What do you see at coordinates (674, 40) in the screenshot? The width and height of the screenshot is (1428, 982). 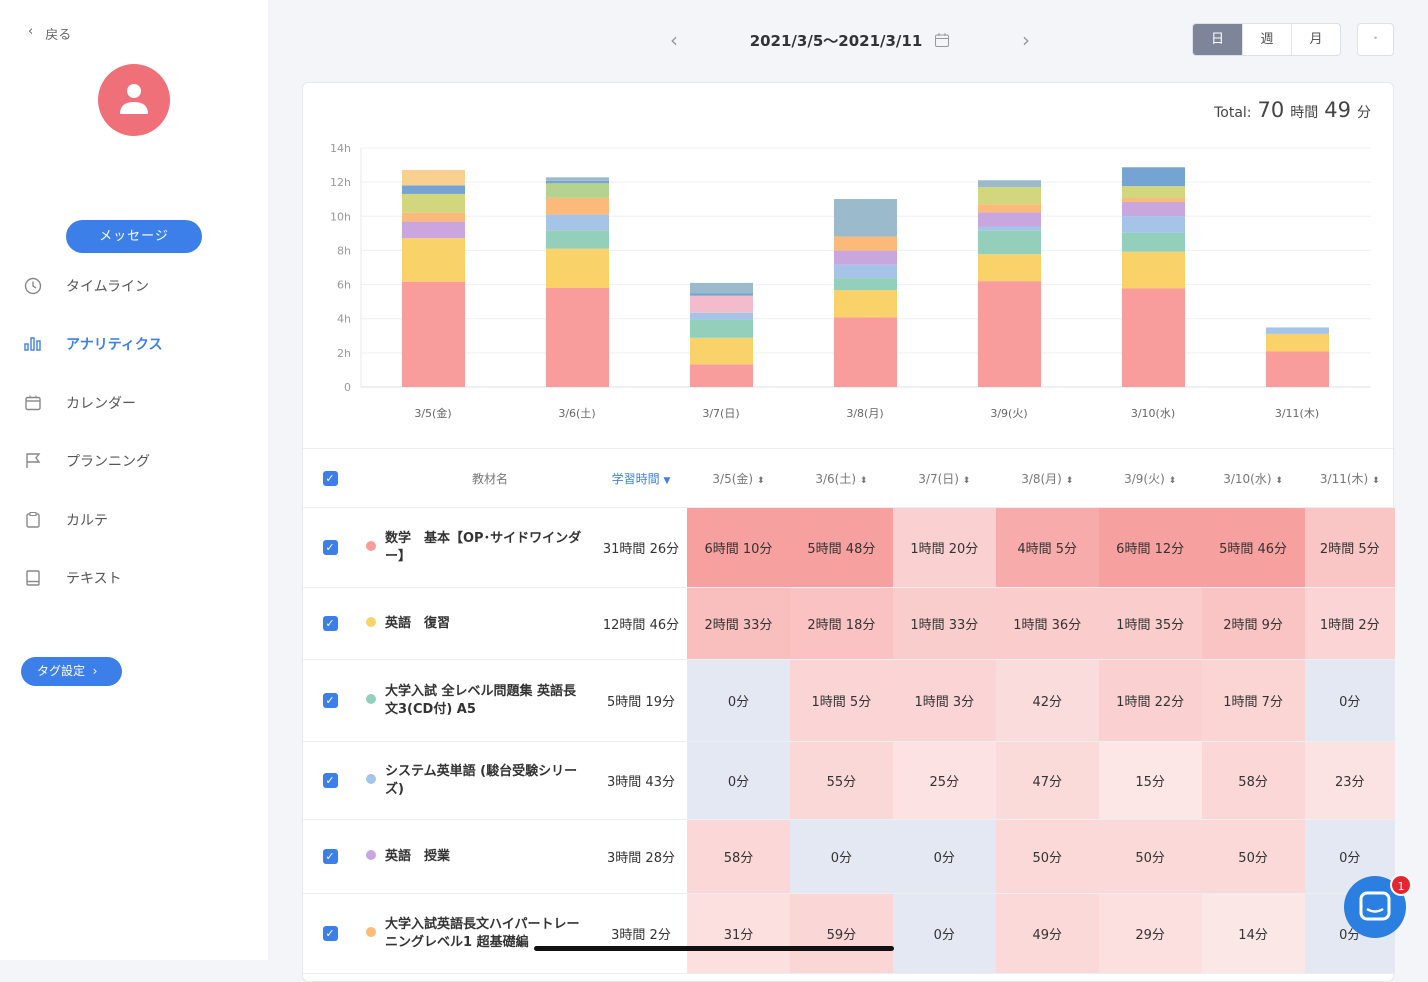 I see `prev-week-button: ‹` at bounding box center [674, 40].